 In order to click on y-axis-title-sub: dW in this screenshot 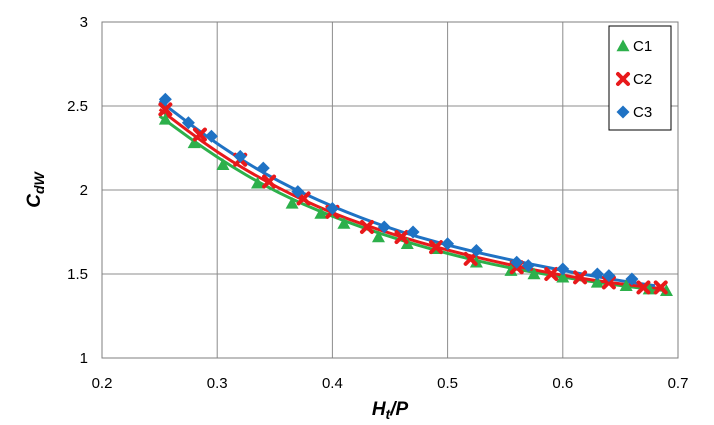, I will do `click(39, 182)`.